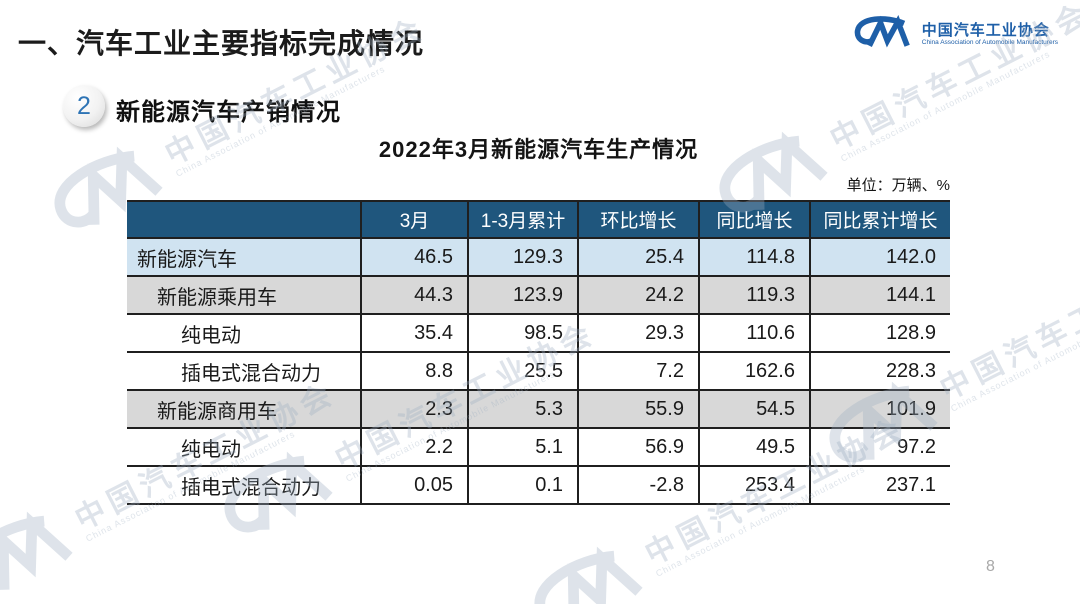  Describe the element at coordinates (754, 447) in the screenshot. I see `value-cell: 49.5` at that location.